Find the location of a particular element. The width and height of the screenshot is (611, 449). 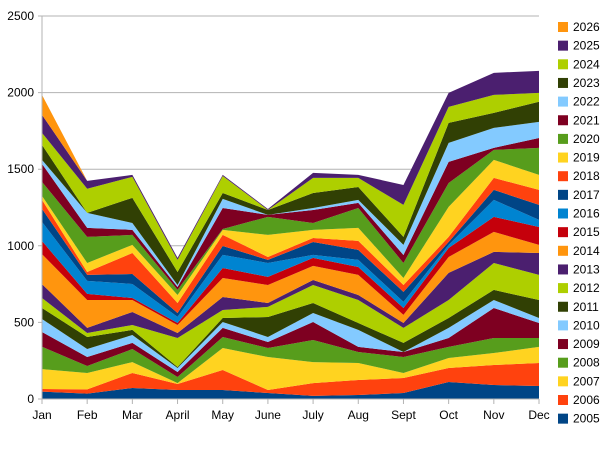

x-tick-label: July is located at coordinates (312, 415).